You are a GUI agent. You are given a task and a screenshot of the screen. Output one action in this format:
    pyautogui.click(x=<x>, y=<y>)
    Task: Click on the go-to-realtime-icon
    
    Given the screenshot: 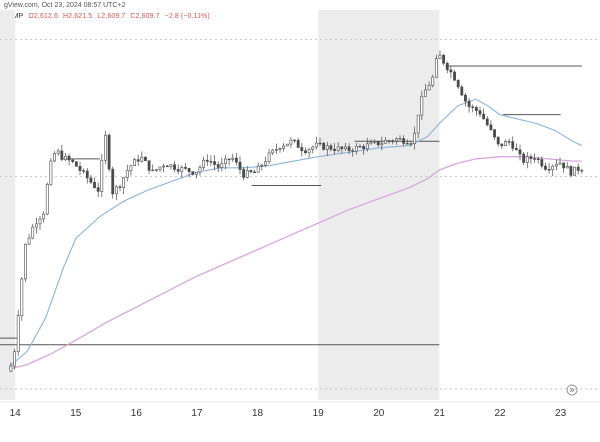 What is the action you would take?
    pyautogui.click(x=572, y=390)
    